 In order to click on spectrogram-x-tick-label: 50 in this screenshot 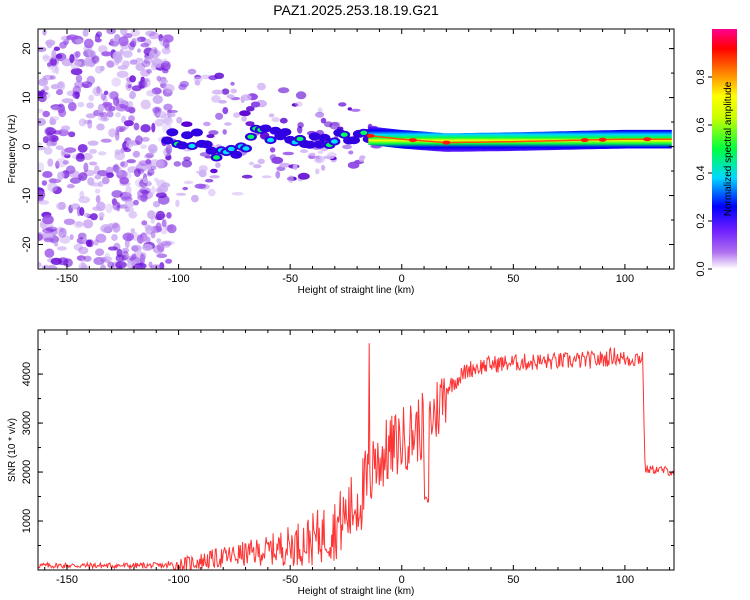, I will do `click(513, 279)`.